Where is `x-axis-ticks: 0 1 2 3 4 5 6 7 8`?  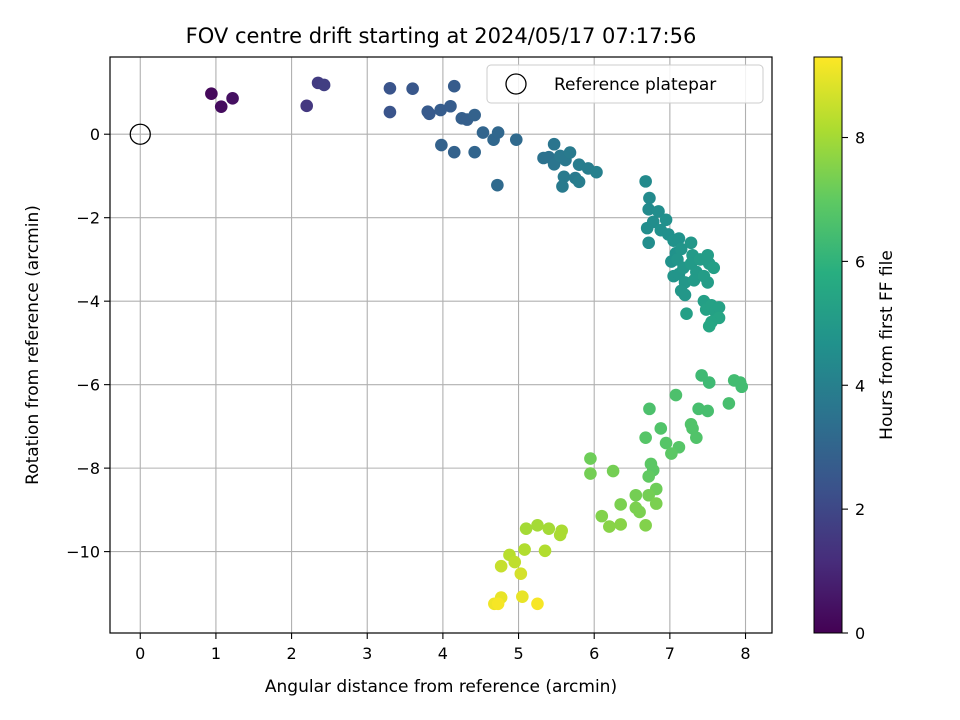
x-axis-ticks: 0 1 2 3 4 5 6 7 8 is located at coordinates (443, 648).